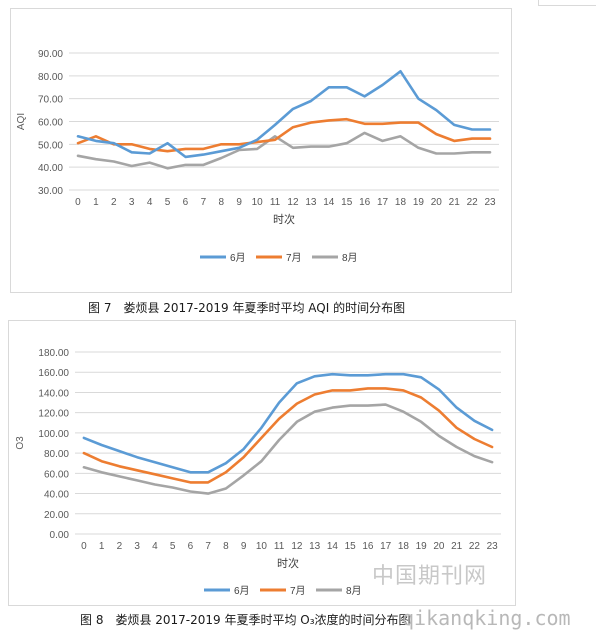  Describe the element at coordinates (53, 393) in the screenshot. I see `y-tick-label: 140.00` at that location.